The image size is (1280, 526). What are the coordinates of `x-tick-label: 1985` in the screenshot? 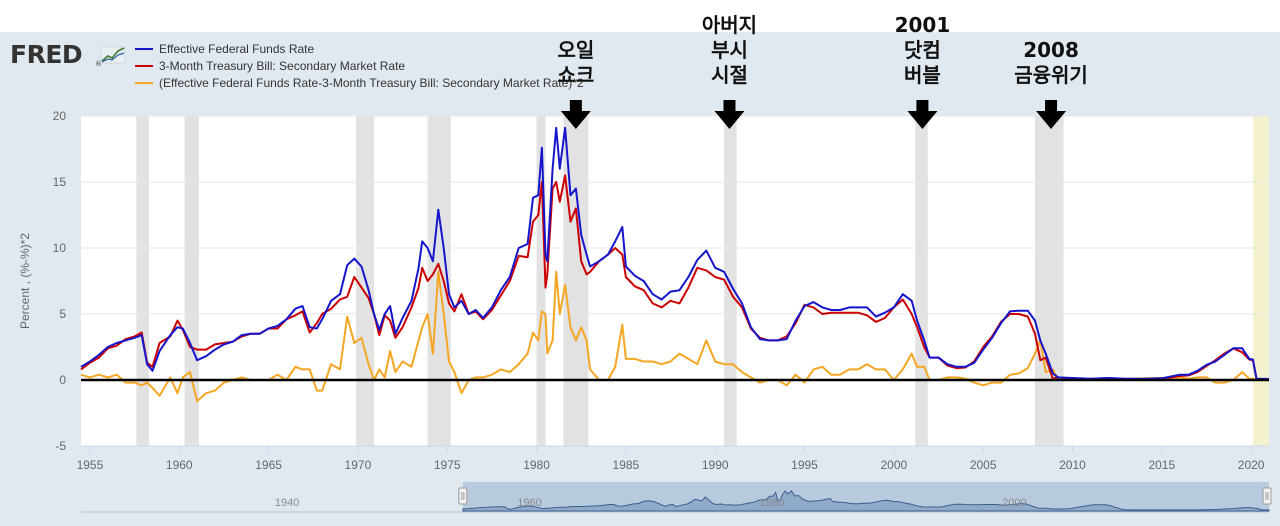 It's located at (626, 465).